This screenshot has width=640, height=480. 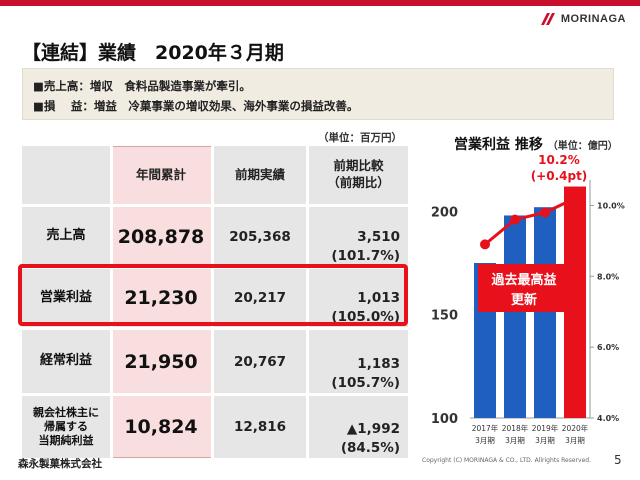 What do you see at coordinates (370, 448) in the screenshot?
I see `net-income-ratio-value: (84.5%)` at bounding box center [370, 448].